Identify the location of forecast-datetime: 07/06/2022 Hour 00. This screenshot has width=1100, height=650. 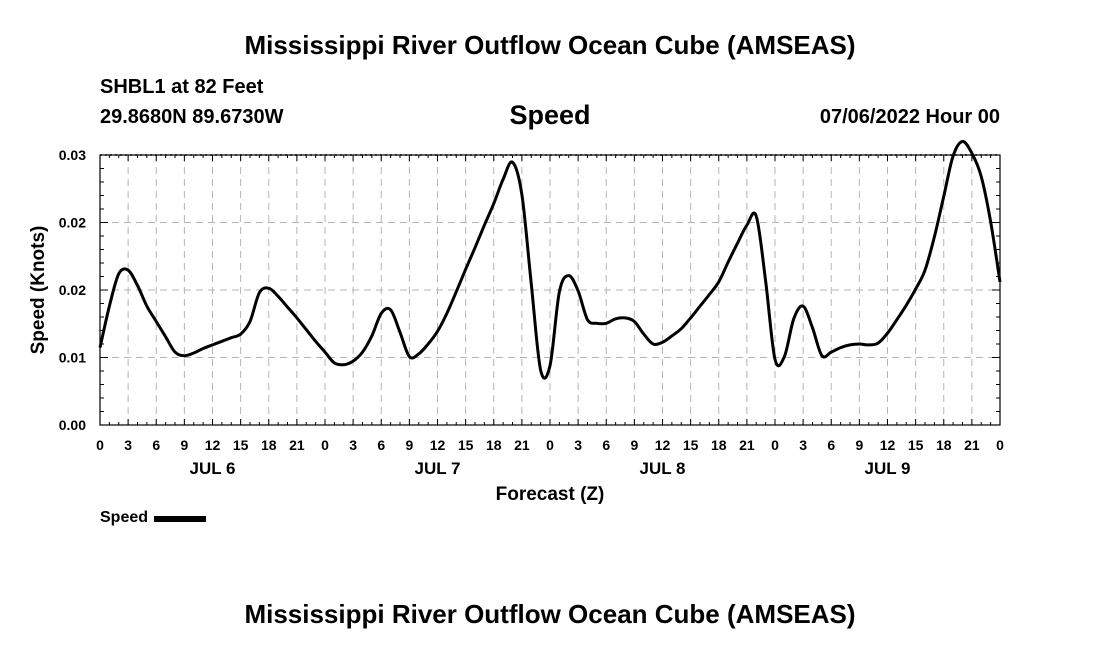
(909, 117).